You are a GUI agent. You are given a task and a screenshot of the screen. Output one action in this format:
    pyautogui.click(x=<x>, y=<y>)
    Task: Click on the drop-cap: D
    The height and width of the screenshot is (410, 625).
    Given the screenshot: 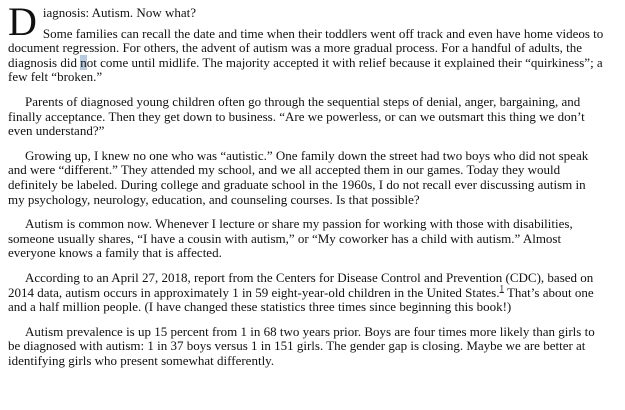 What is the action you would take?
    pyautogui.click(x=22, y=22)
    